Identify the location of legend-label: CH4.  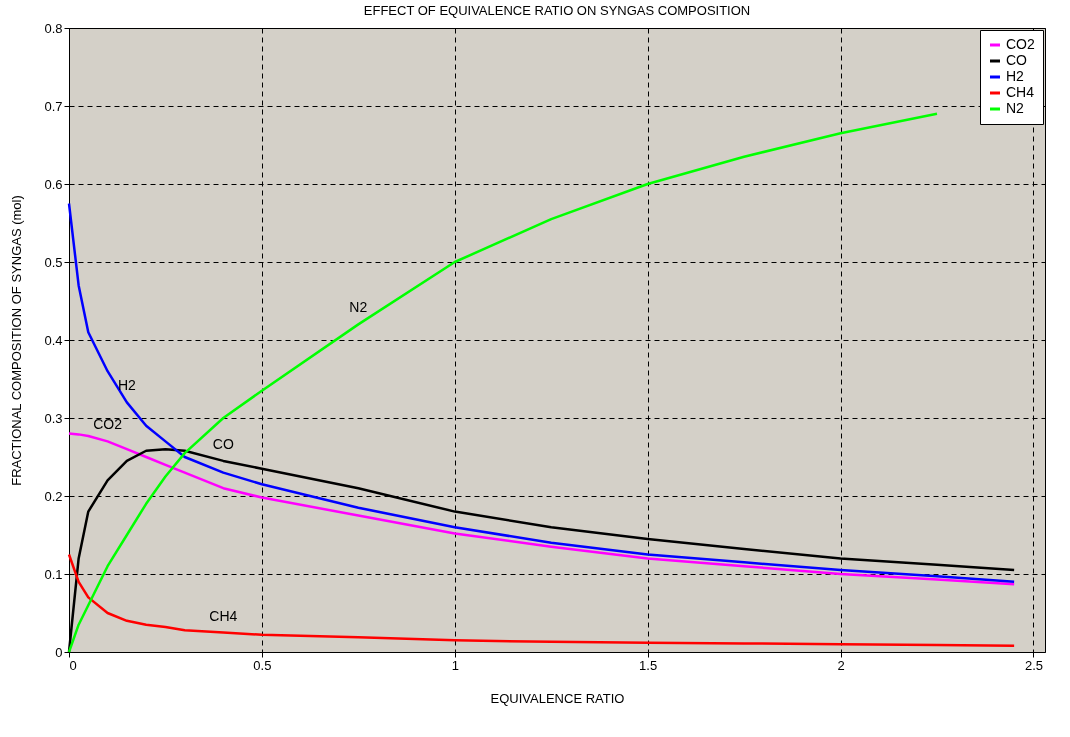
(1020, 92).